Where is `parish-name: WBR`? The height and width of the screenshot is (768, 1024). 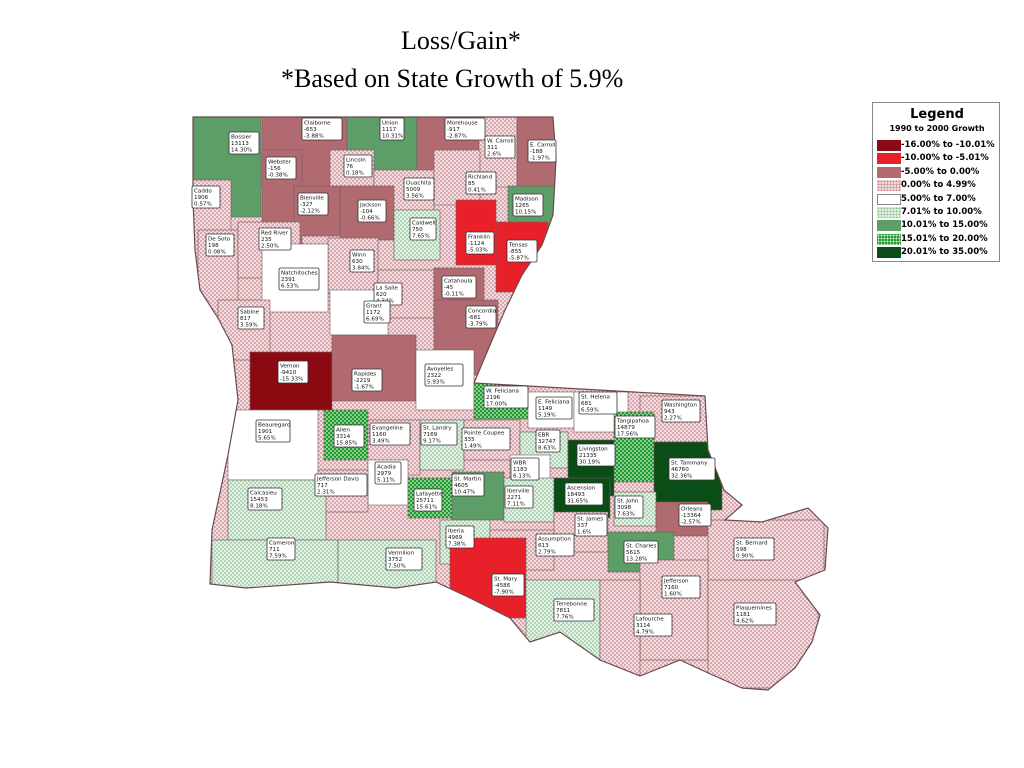 parish-name: WBR is located at coordinates (519, 464).